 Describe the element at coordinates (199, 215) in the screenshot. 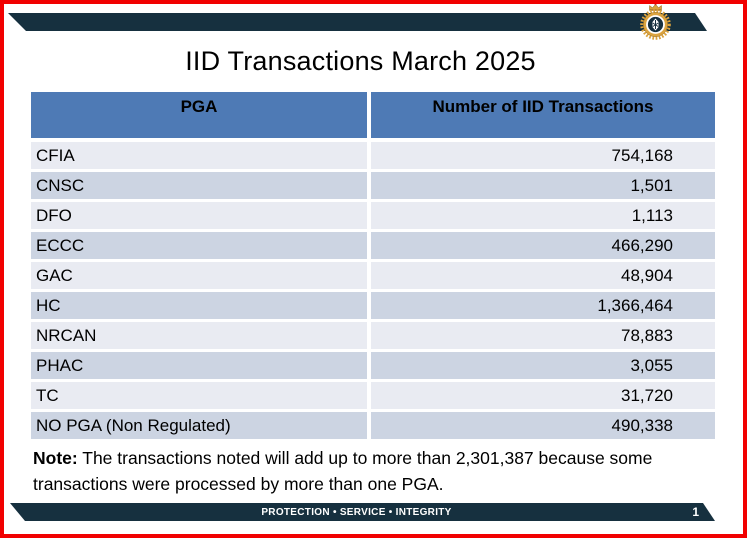

I see `cell-pga: DFO` at that location.